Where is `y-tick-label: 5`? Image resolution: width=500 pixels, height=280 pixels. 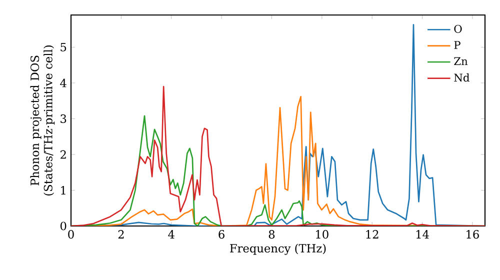 y-tick-label: 5 is located at coordinates (63, 47).